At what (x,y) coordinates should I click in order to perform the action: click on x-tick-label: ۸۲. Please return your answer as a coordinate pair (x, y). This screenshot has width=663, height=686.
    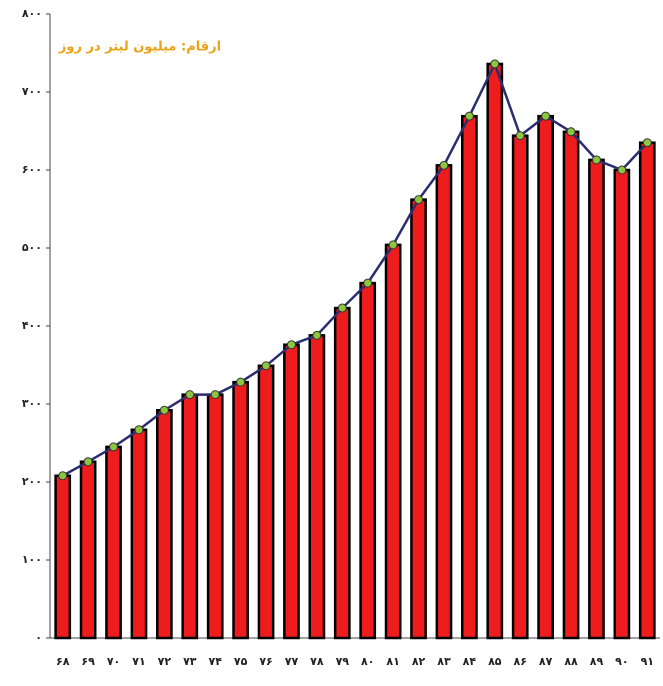
    Looking at the image, I should click on (419, 661).